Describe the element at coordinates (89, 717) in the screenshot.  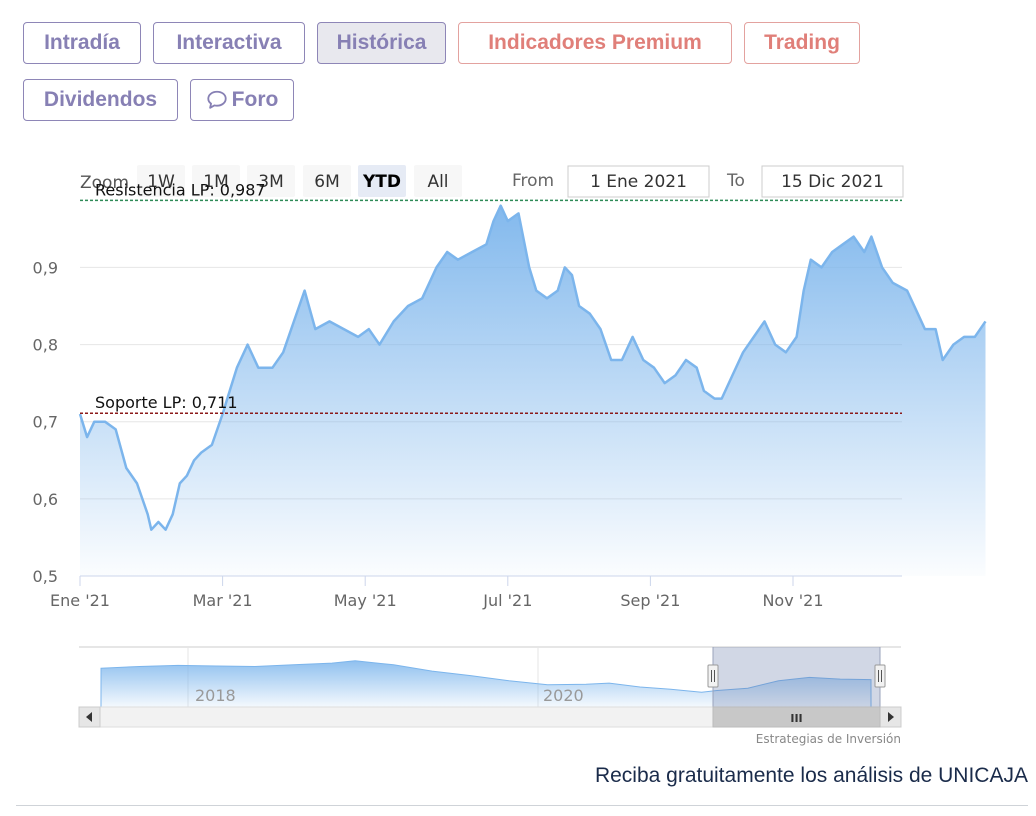
I see `arrow-left-icon` at that location.